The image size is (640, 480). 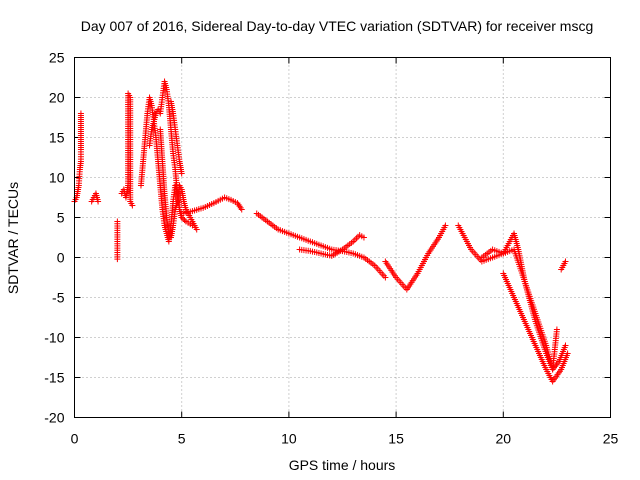 What do you see at coordinates (117, 240) in the screenshot?
I see `series-arc-c` at bounding box center [117, 240].